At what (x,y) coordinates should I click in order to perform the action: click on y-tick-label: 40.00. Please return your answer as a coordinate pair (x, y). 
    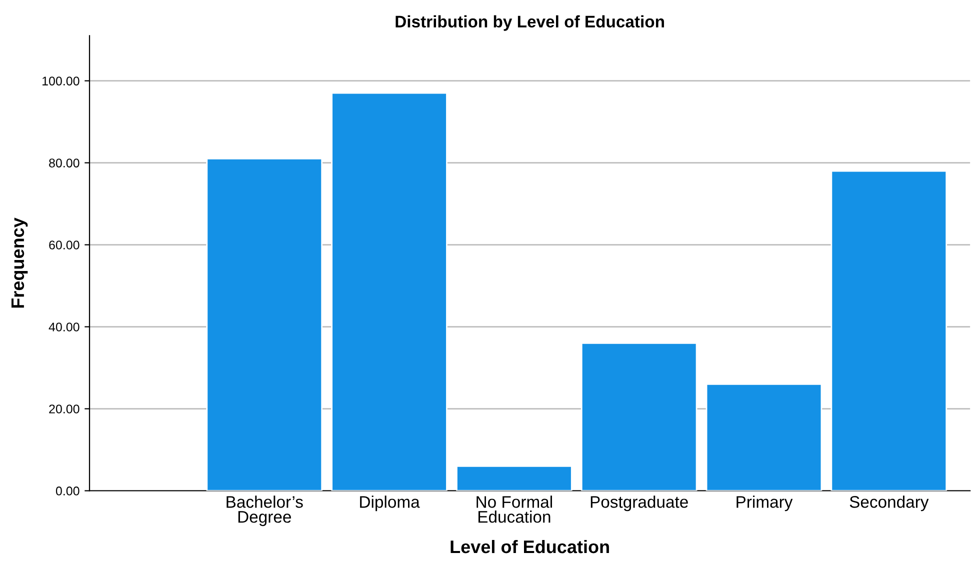
    Looking at the image, I should click on (64, 327).